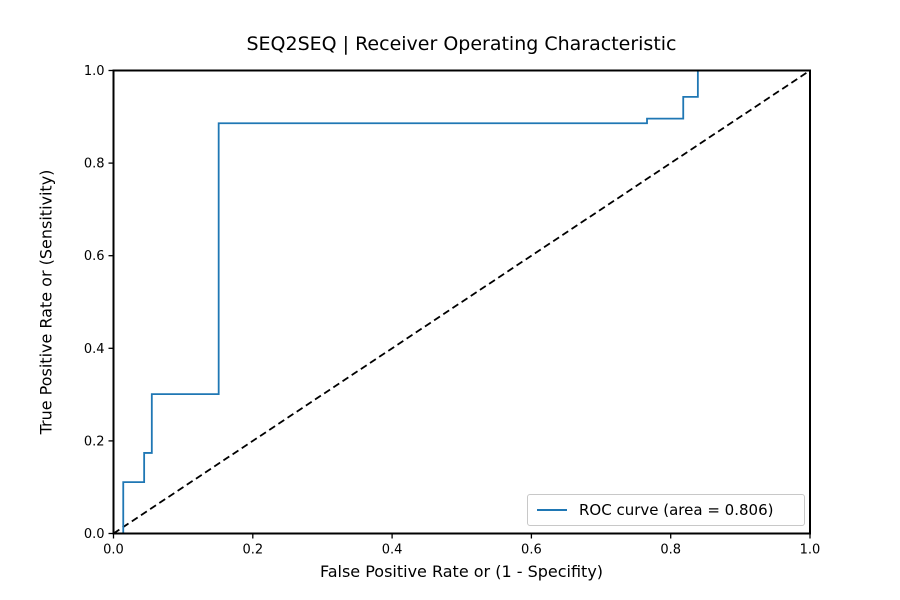 This screenshot has height=600, width=900. I want to click on legend-label: ROC curve (area = 0.806), so click(676, 510).